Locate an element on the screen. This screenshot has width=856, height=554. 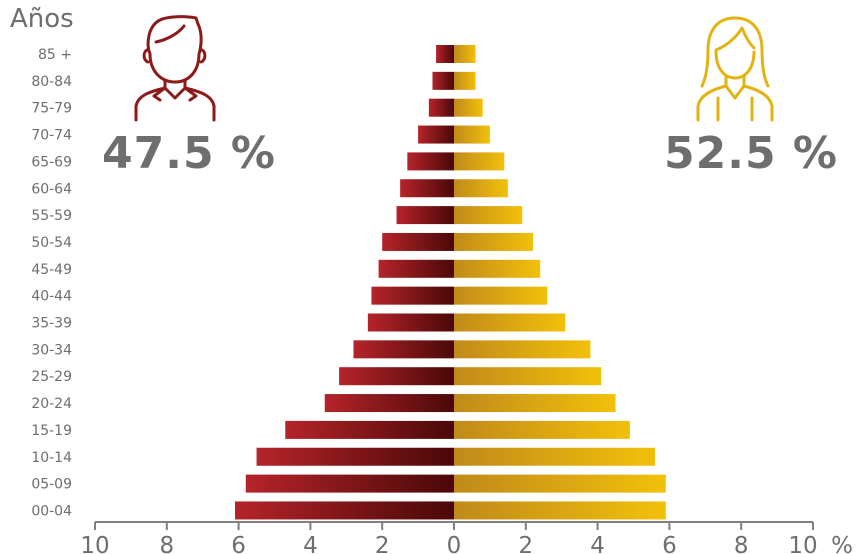
male-person-icon is located at coordinates (175, 68).